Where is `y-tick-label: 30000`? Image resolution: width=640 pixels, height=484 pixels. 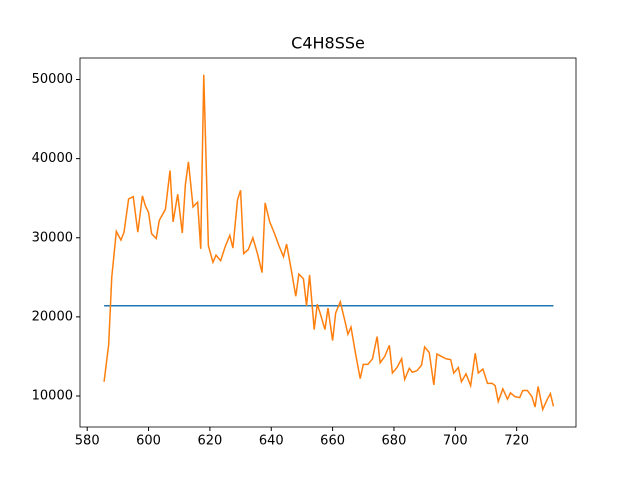
y-tick-label: 30000 is located at coordinates (52, 237).